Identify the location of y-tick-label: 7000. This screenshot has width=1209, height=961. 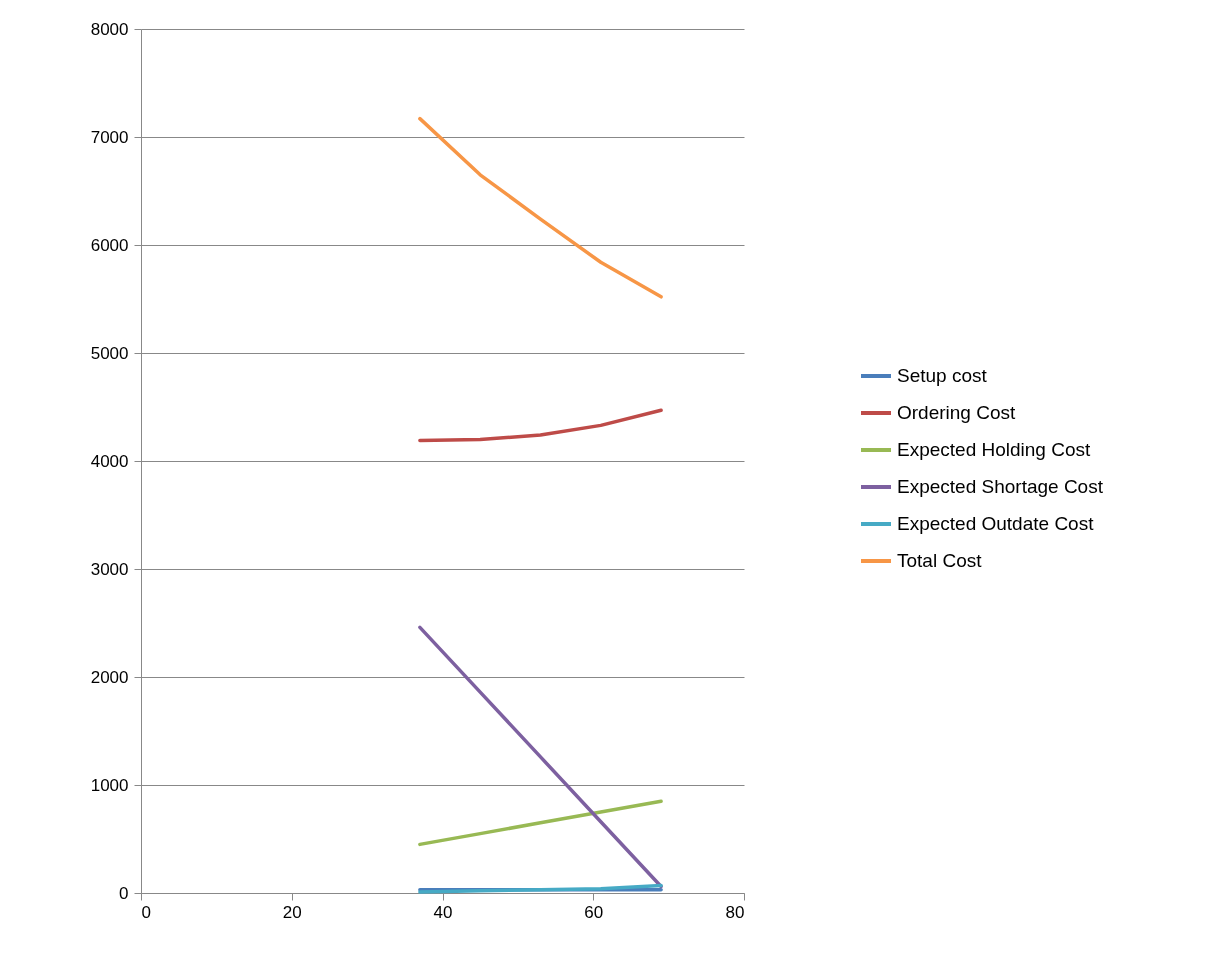
(109, 137).